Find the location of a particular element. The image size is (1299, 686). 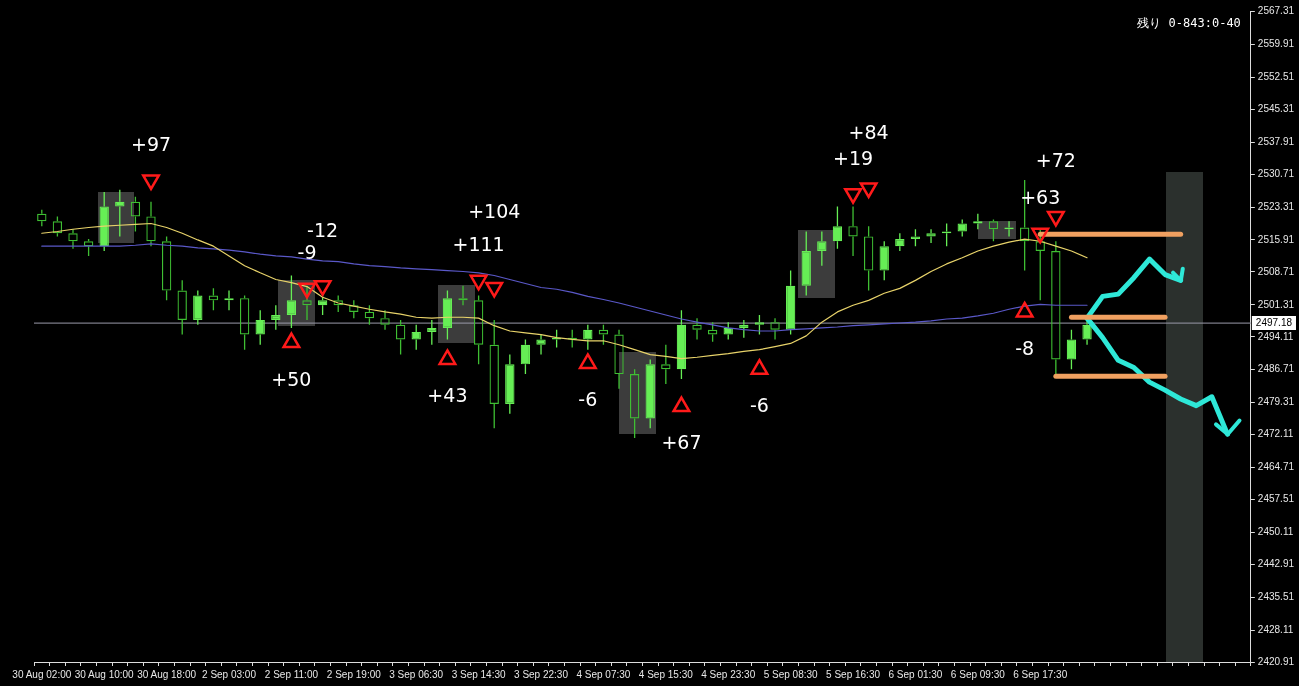

x-tick-label: 5 Sep 16:30 is located at coordinates (853, 674).